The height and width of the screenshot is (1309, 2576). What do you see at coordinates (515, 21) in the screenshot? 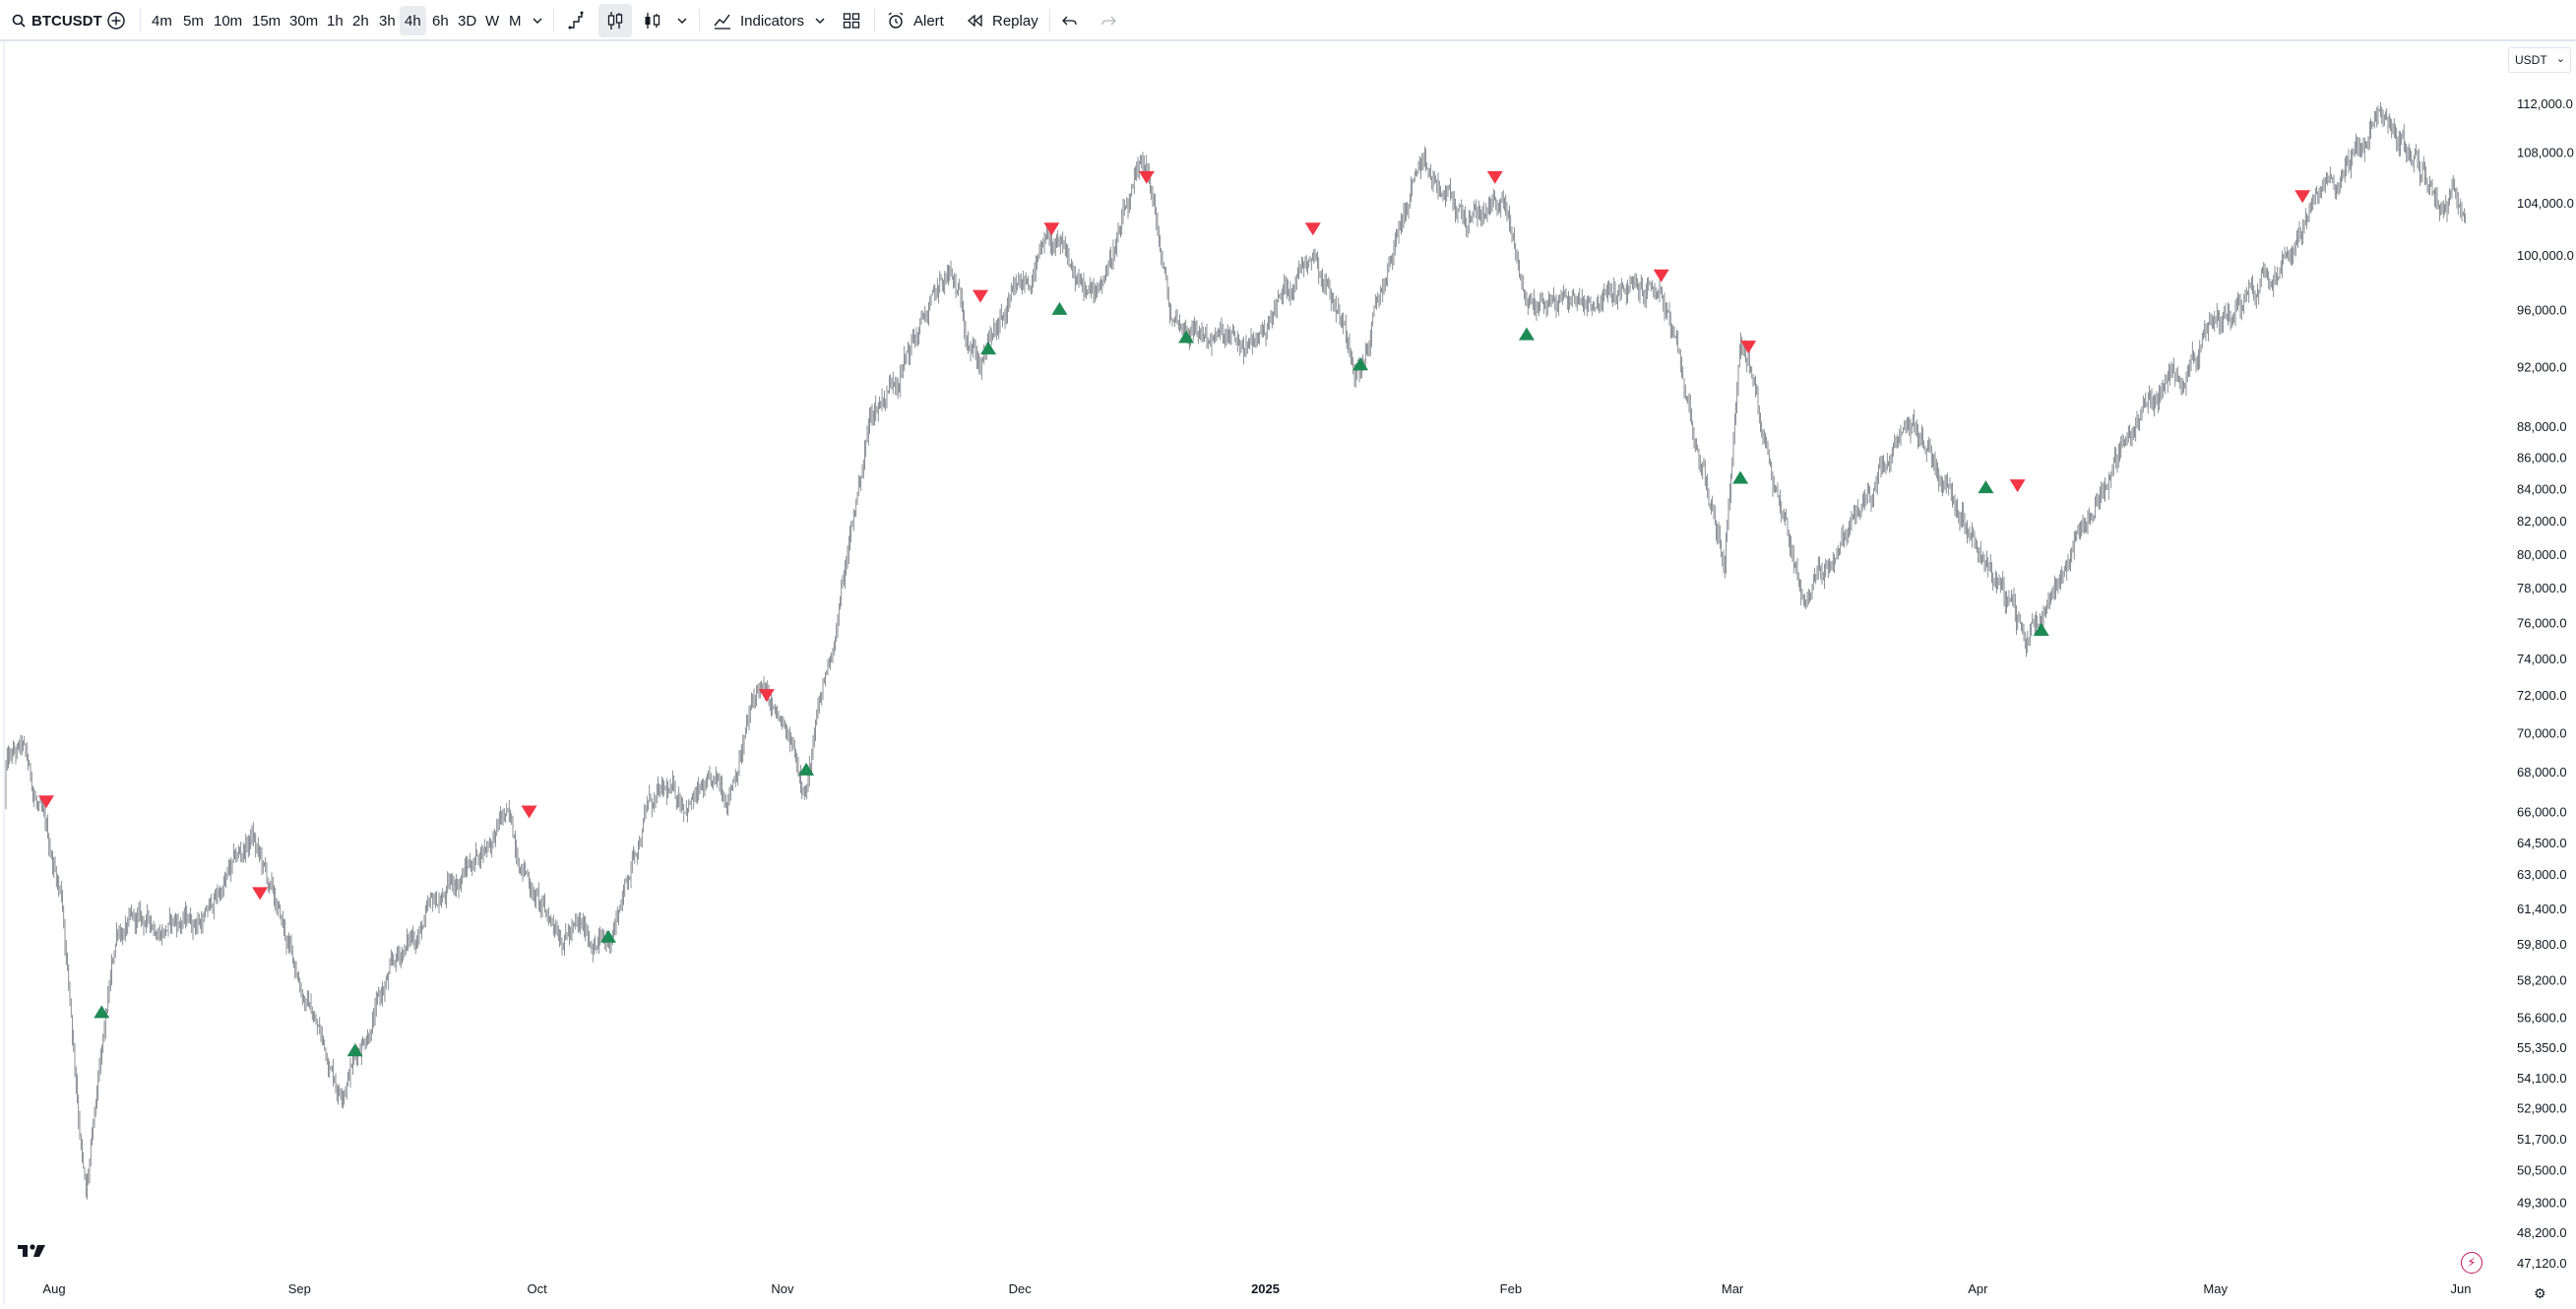
I see `timeframe-M: M` at bounding box center [515, 21].